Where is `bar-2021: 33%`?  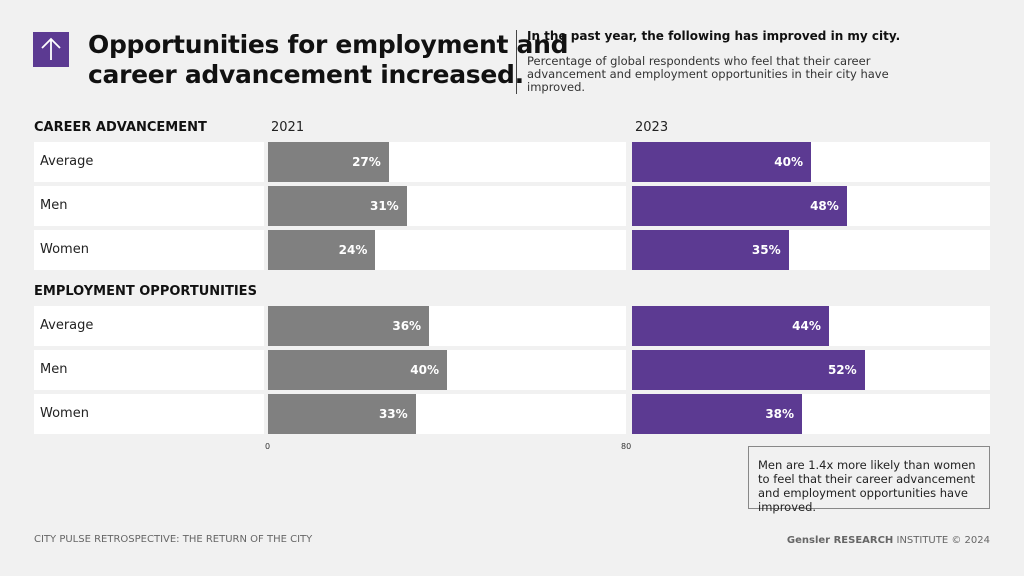
bar-2021: 33% is located at coordinates (342, 414).